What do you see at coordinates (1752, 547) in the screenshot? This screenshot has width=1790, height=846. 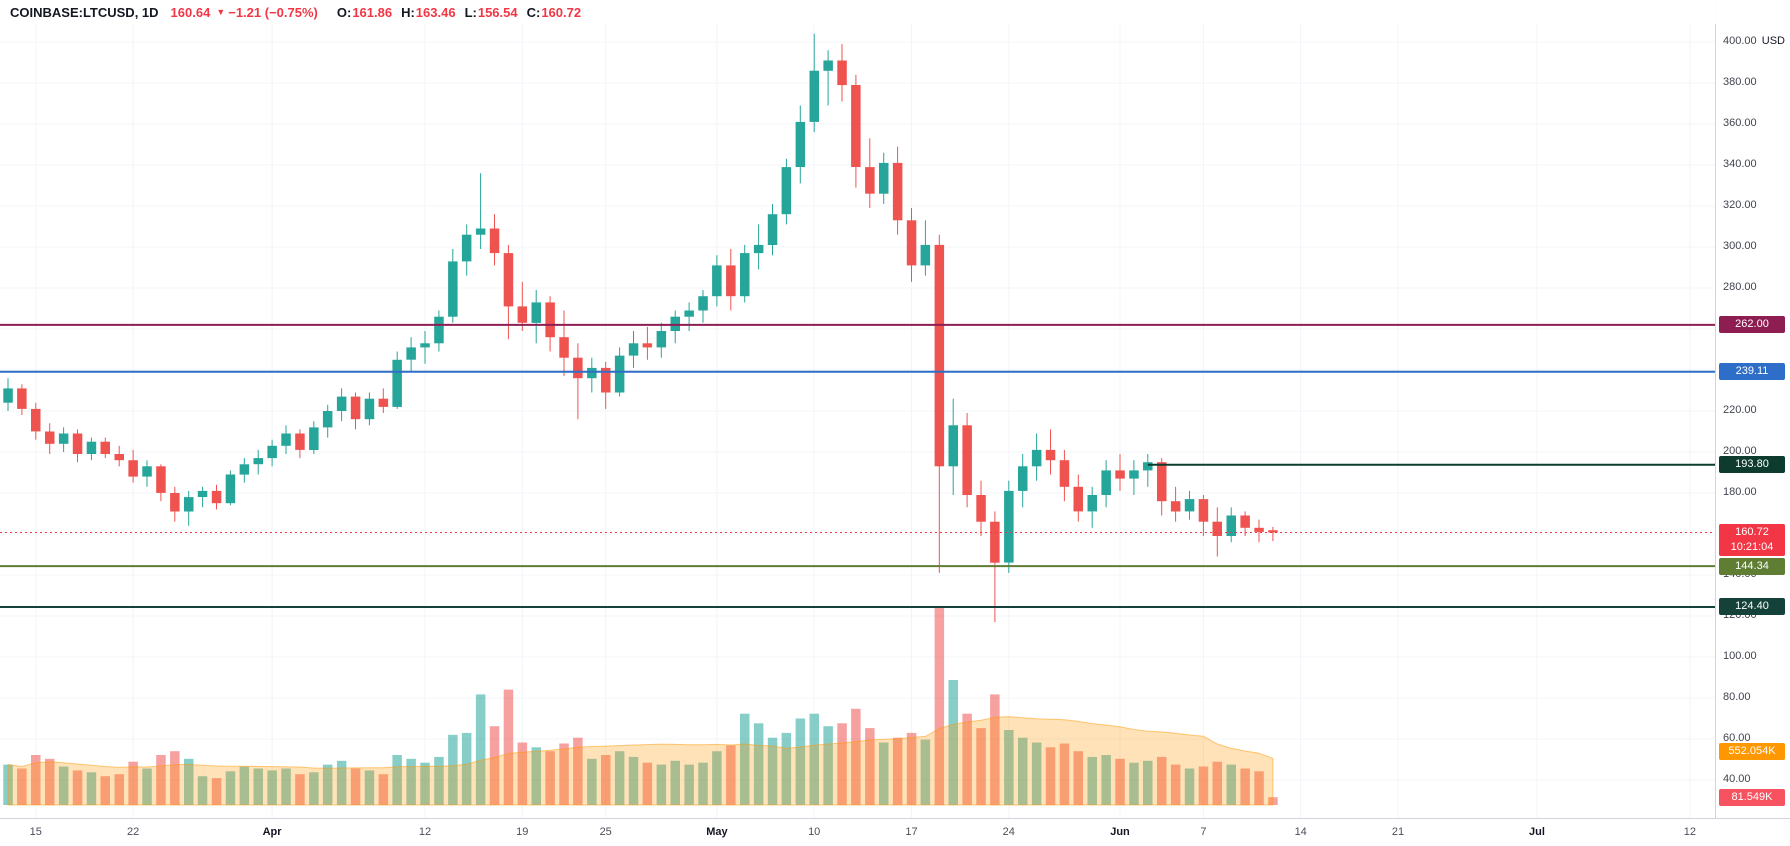 I see `countdown-timer: 10:21:04` at bounding box center [1752, 547].